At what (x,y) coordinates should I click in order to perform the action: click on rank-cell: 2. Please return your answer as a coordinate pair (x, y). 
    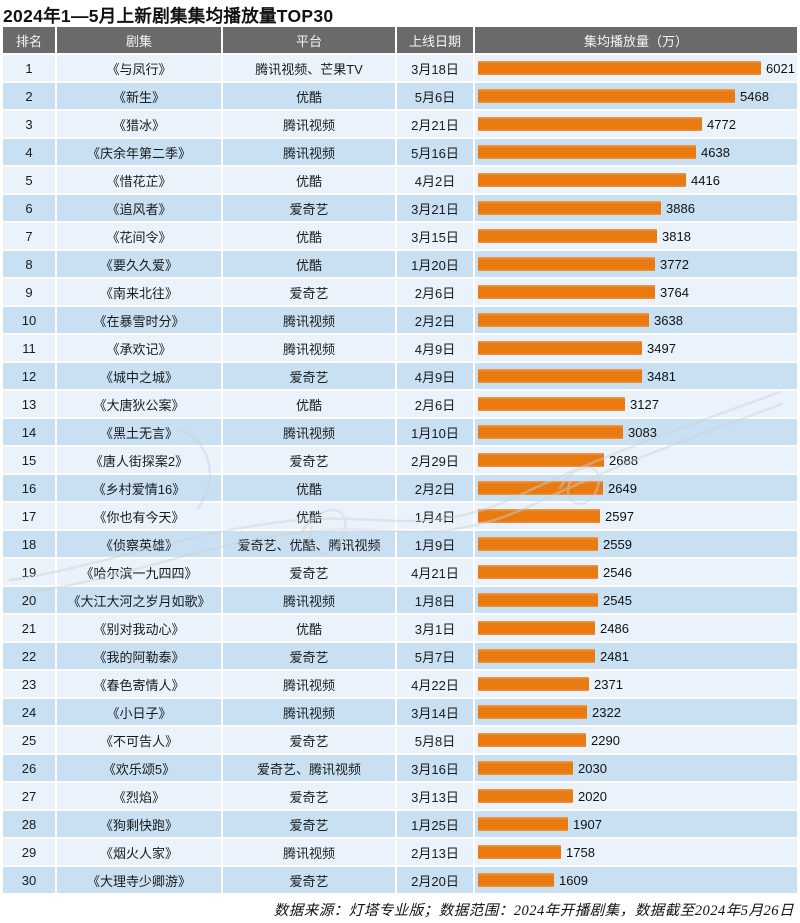
    Looking at the image, I should click on (29, 96).